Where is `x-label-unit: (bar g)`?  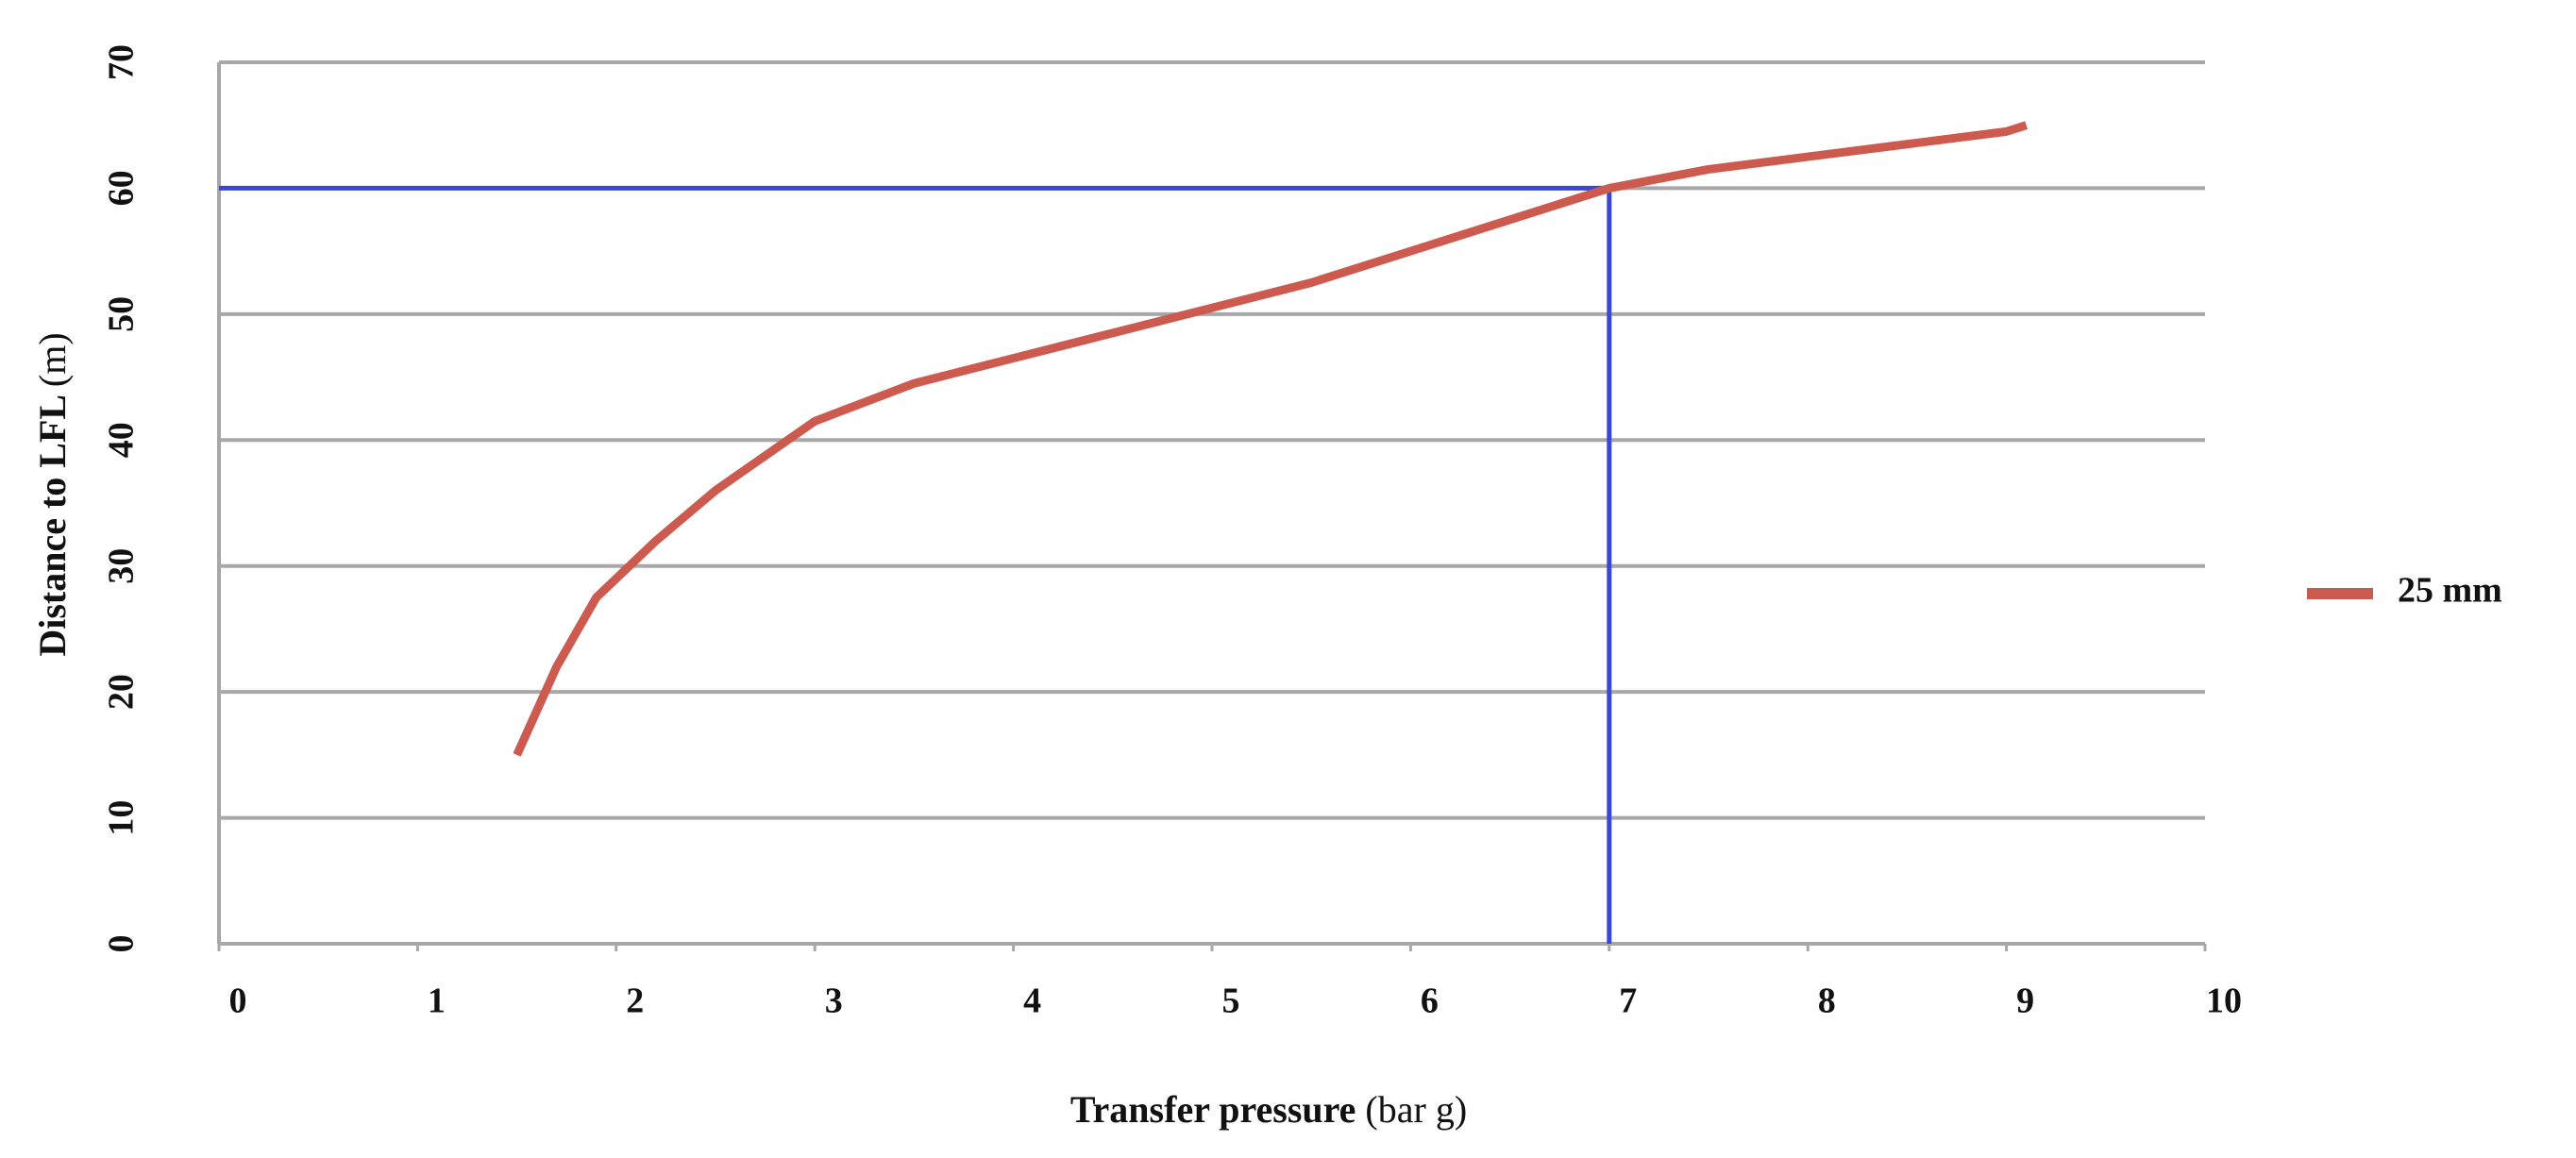
x-label-unit: (bar g) is located at coordinates (1416, 1109).